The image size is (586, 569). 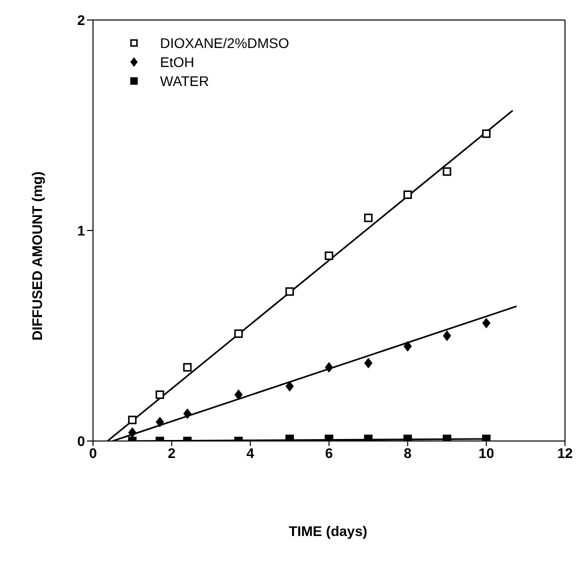 What do you see at coordinates (225, 42) in the screenshot?
I see `legend-label: DIOXANE/2%DMSO` at bounding box center [225, 42].